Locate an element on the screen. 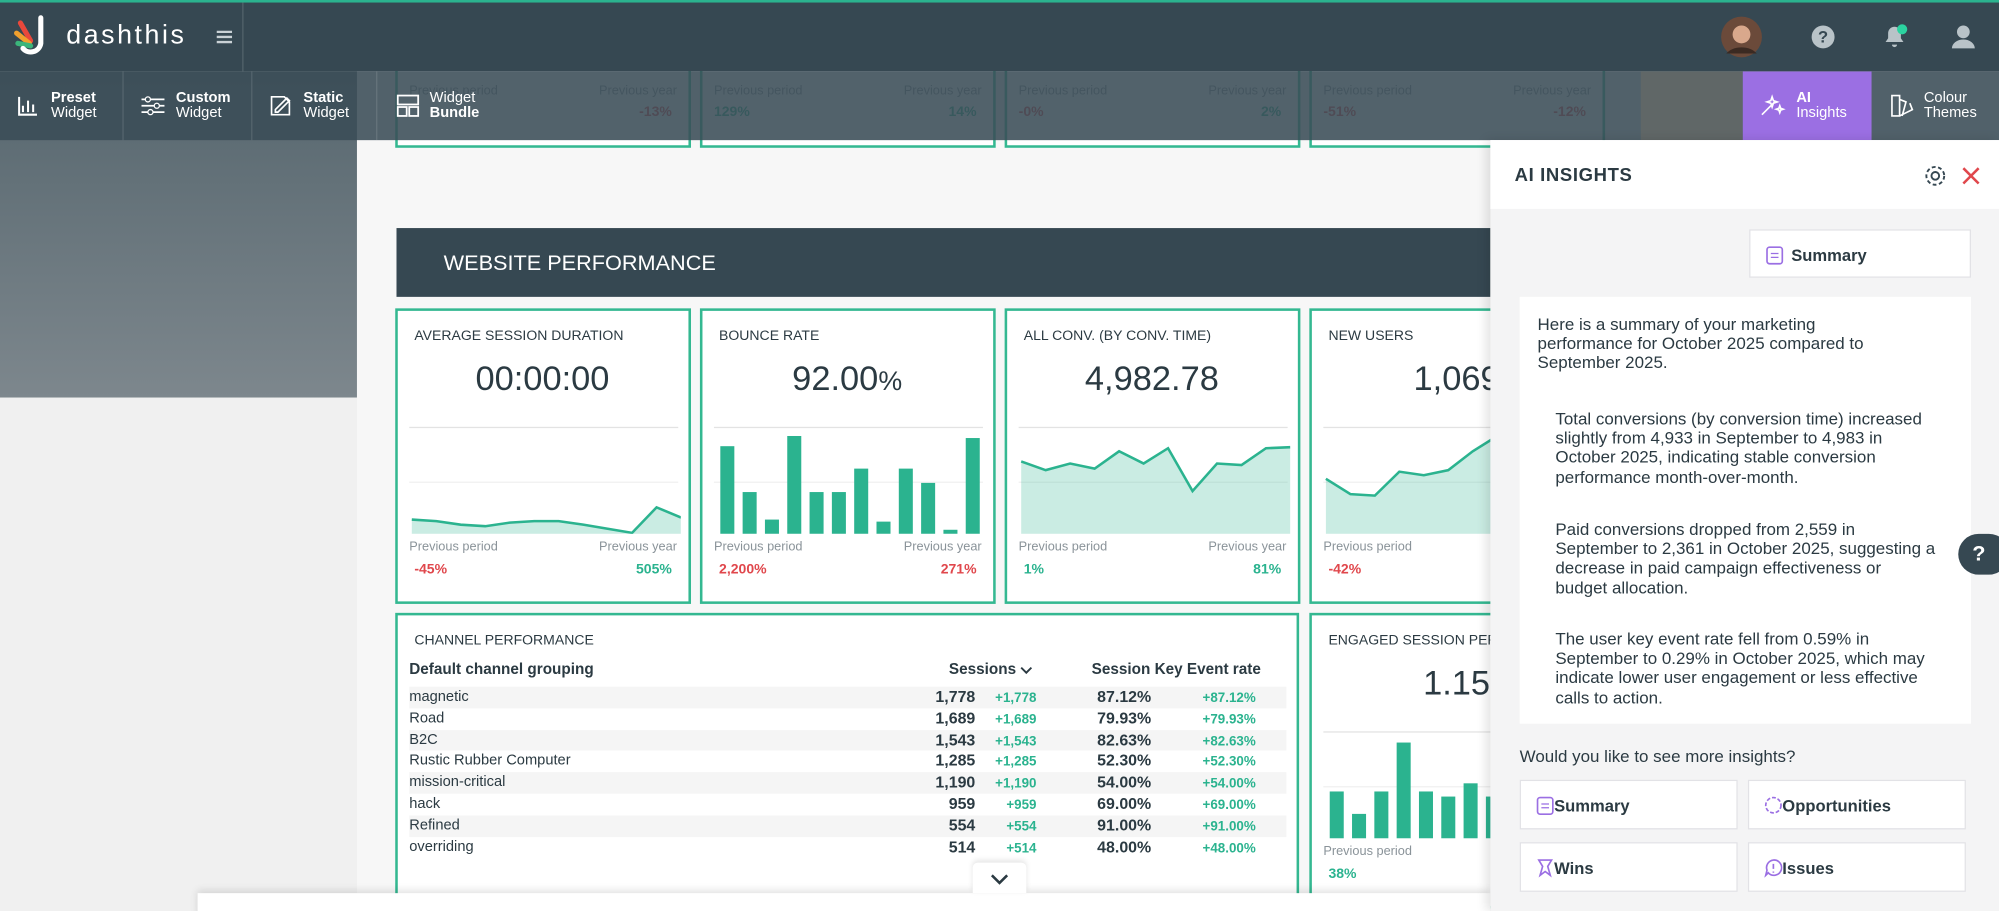 The height and width of the screenshot is (911, 1999). table-cell: 959 is located at coordinates (962, 804).